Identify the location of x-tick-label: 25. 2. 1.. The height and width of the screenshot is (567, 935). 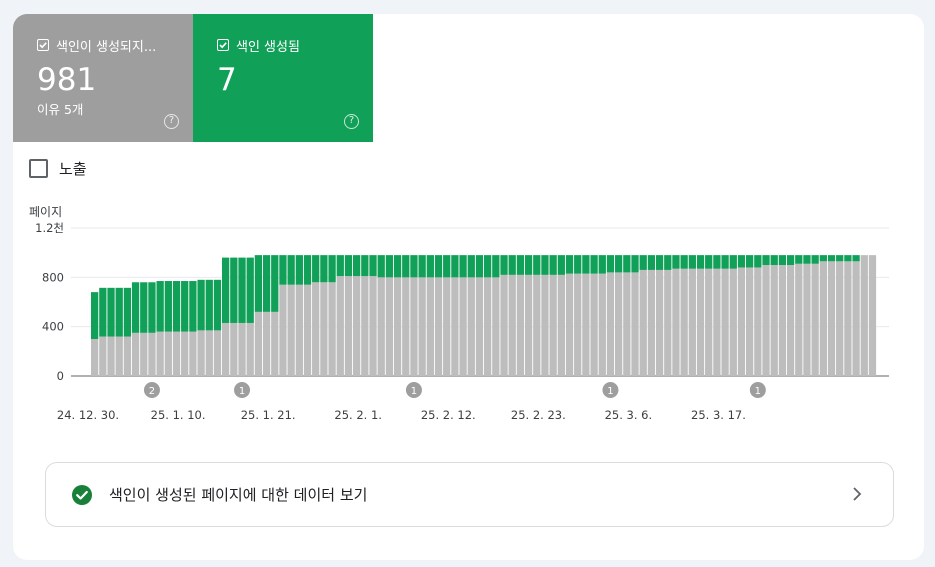
(358, 415).